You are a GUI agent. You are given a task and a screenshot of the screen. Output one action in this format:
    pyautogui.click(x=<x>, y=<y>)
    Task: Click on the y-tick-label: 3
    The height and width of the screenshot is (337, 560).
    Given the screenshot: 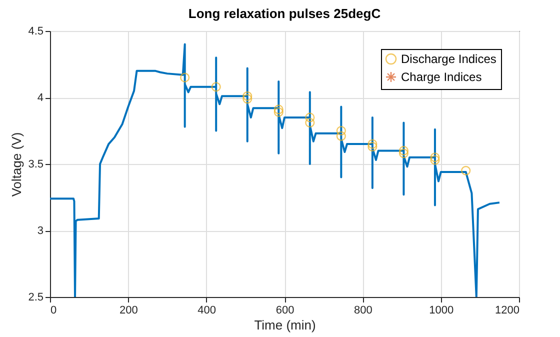 What is the action you would take?
    pyautogui.click(x=40, y=231)
    